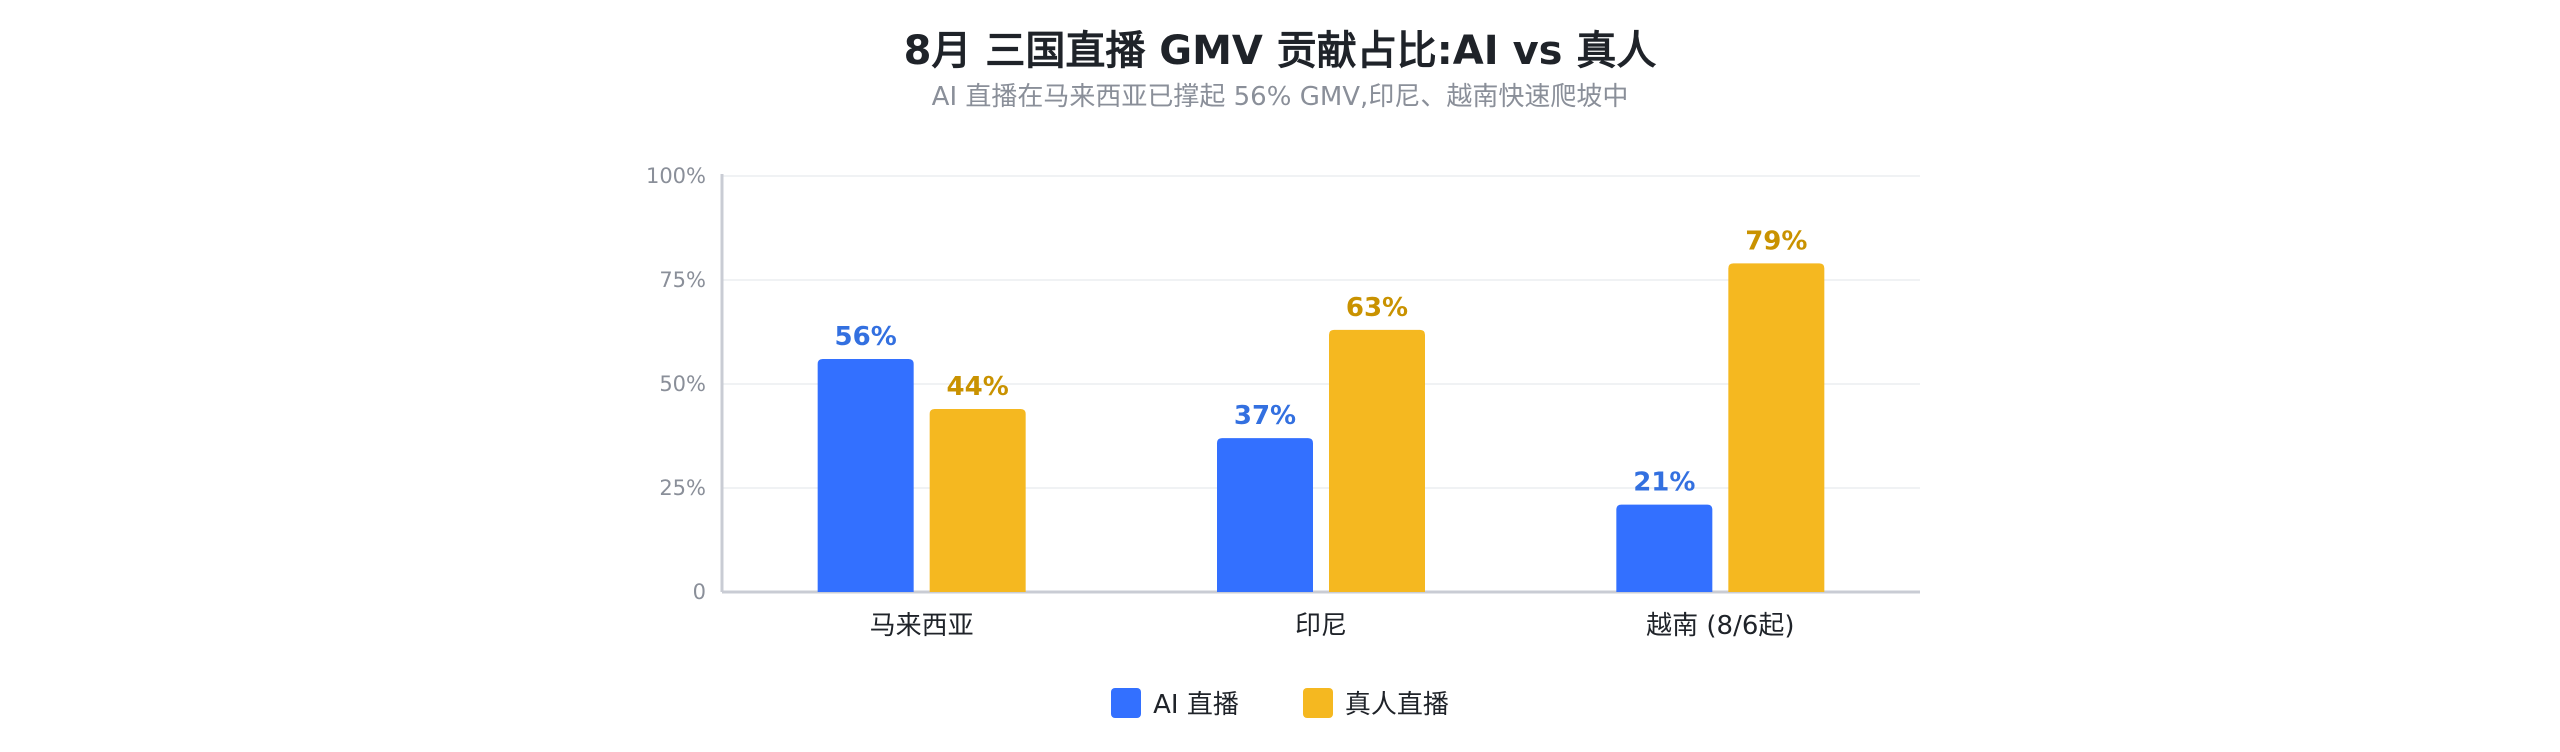 This screenshot has width=2560, height=752. Describe the element at coordinates (922, 626) in the screenshot. I see `x-category-label: 马来西亚` at that location.